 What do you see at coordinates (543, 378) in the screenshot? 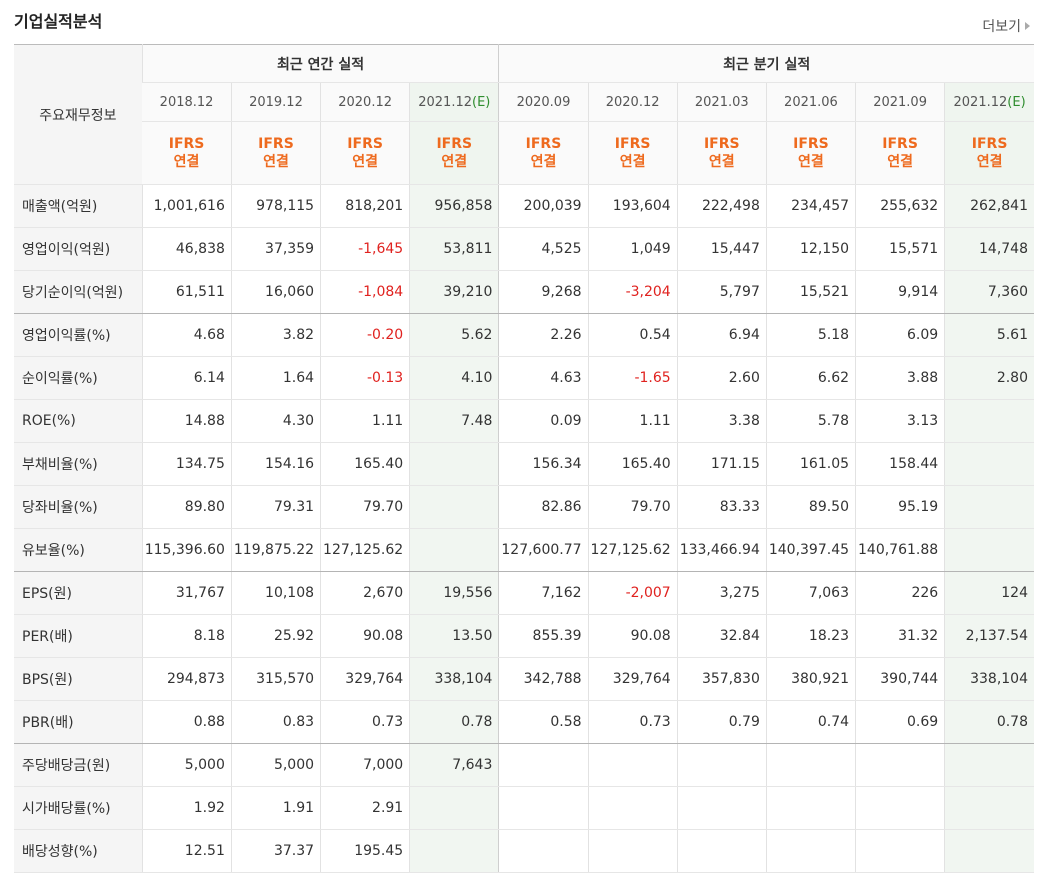
I see `value-cell: 4.63` at bounding box center [543, 378].